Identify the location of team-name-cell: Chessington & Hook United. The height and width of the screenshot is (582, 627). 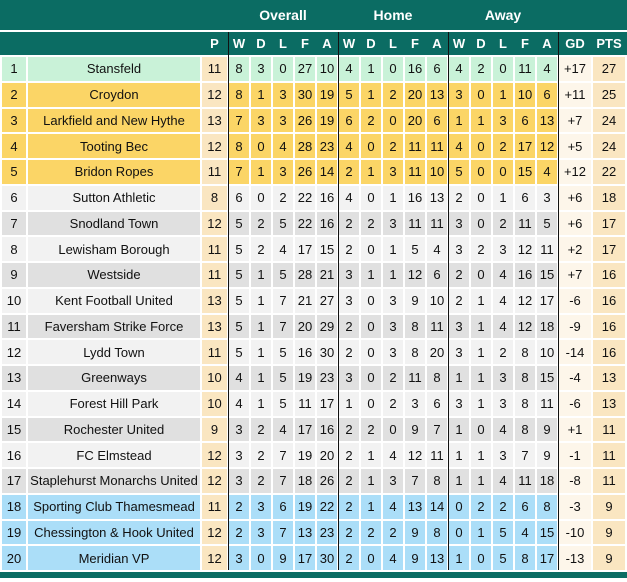
(114, 532).